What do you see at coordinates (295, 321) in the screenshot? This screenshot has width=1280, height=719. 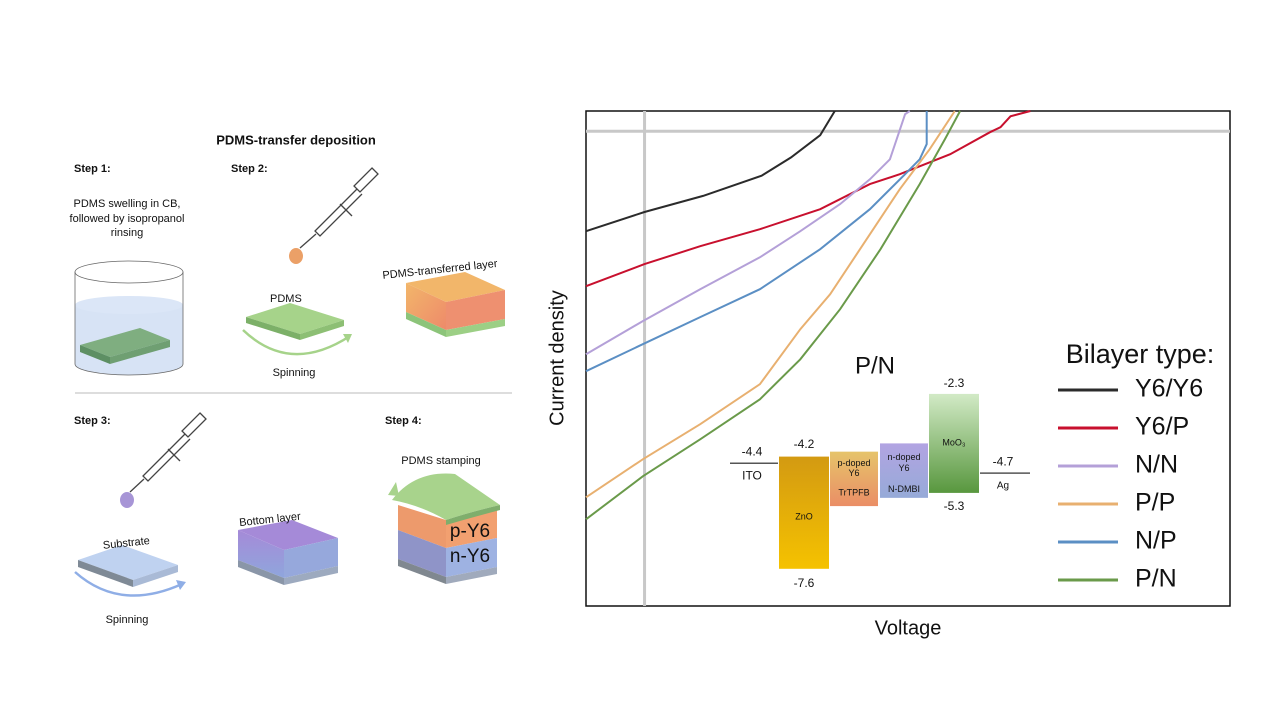 I see `pdms-slab` at bounding box center [295, 321].